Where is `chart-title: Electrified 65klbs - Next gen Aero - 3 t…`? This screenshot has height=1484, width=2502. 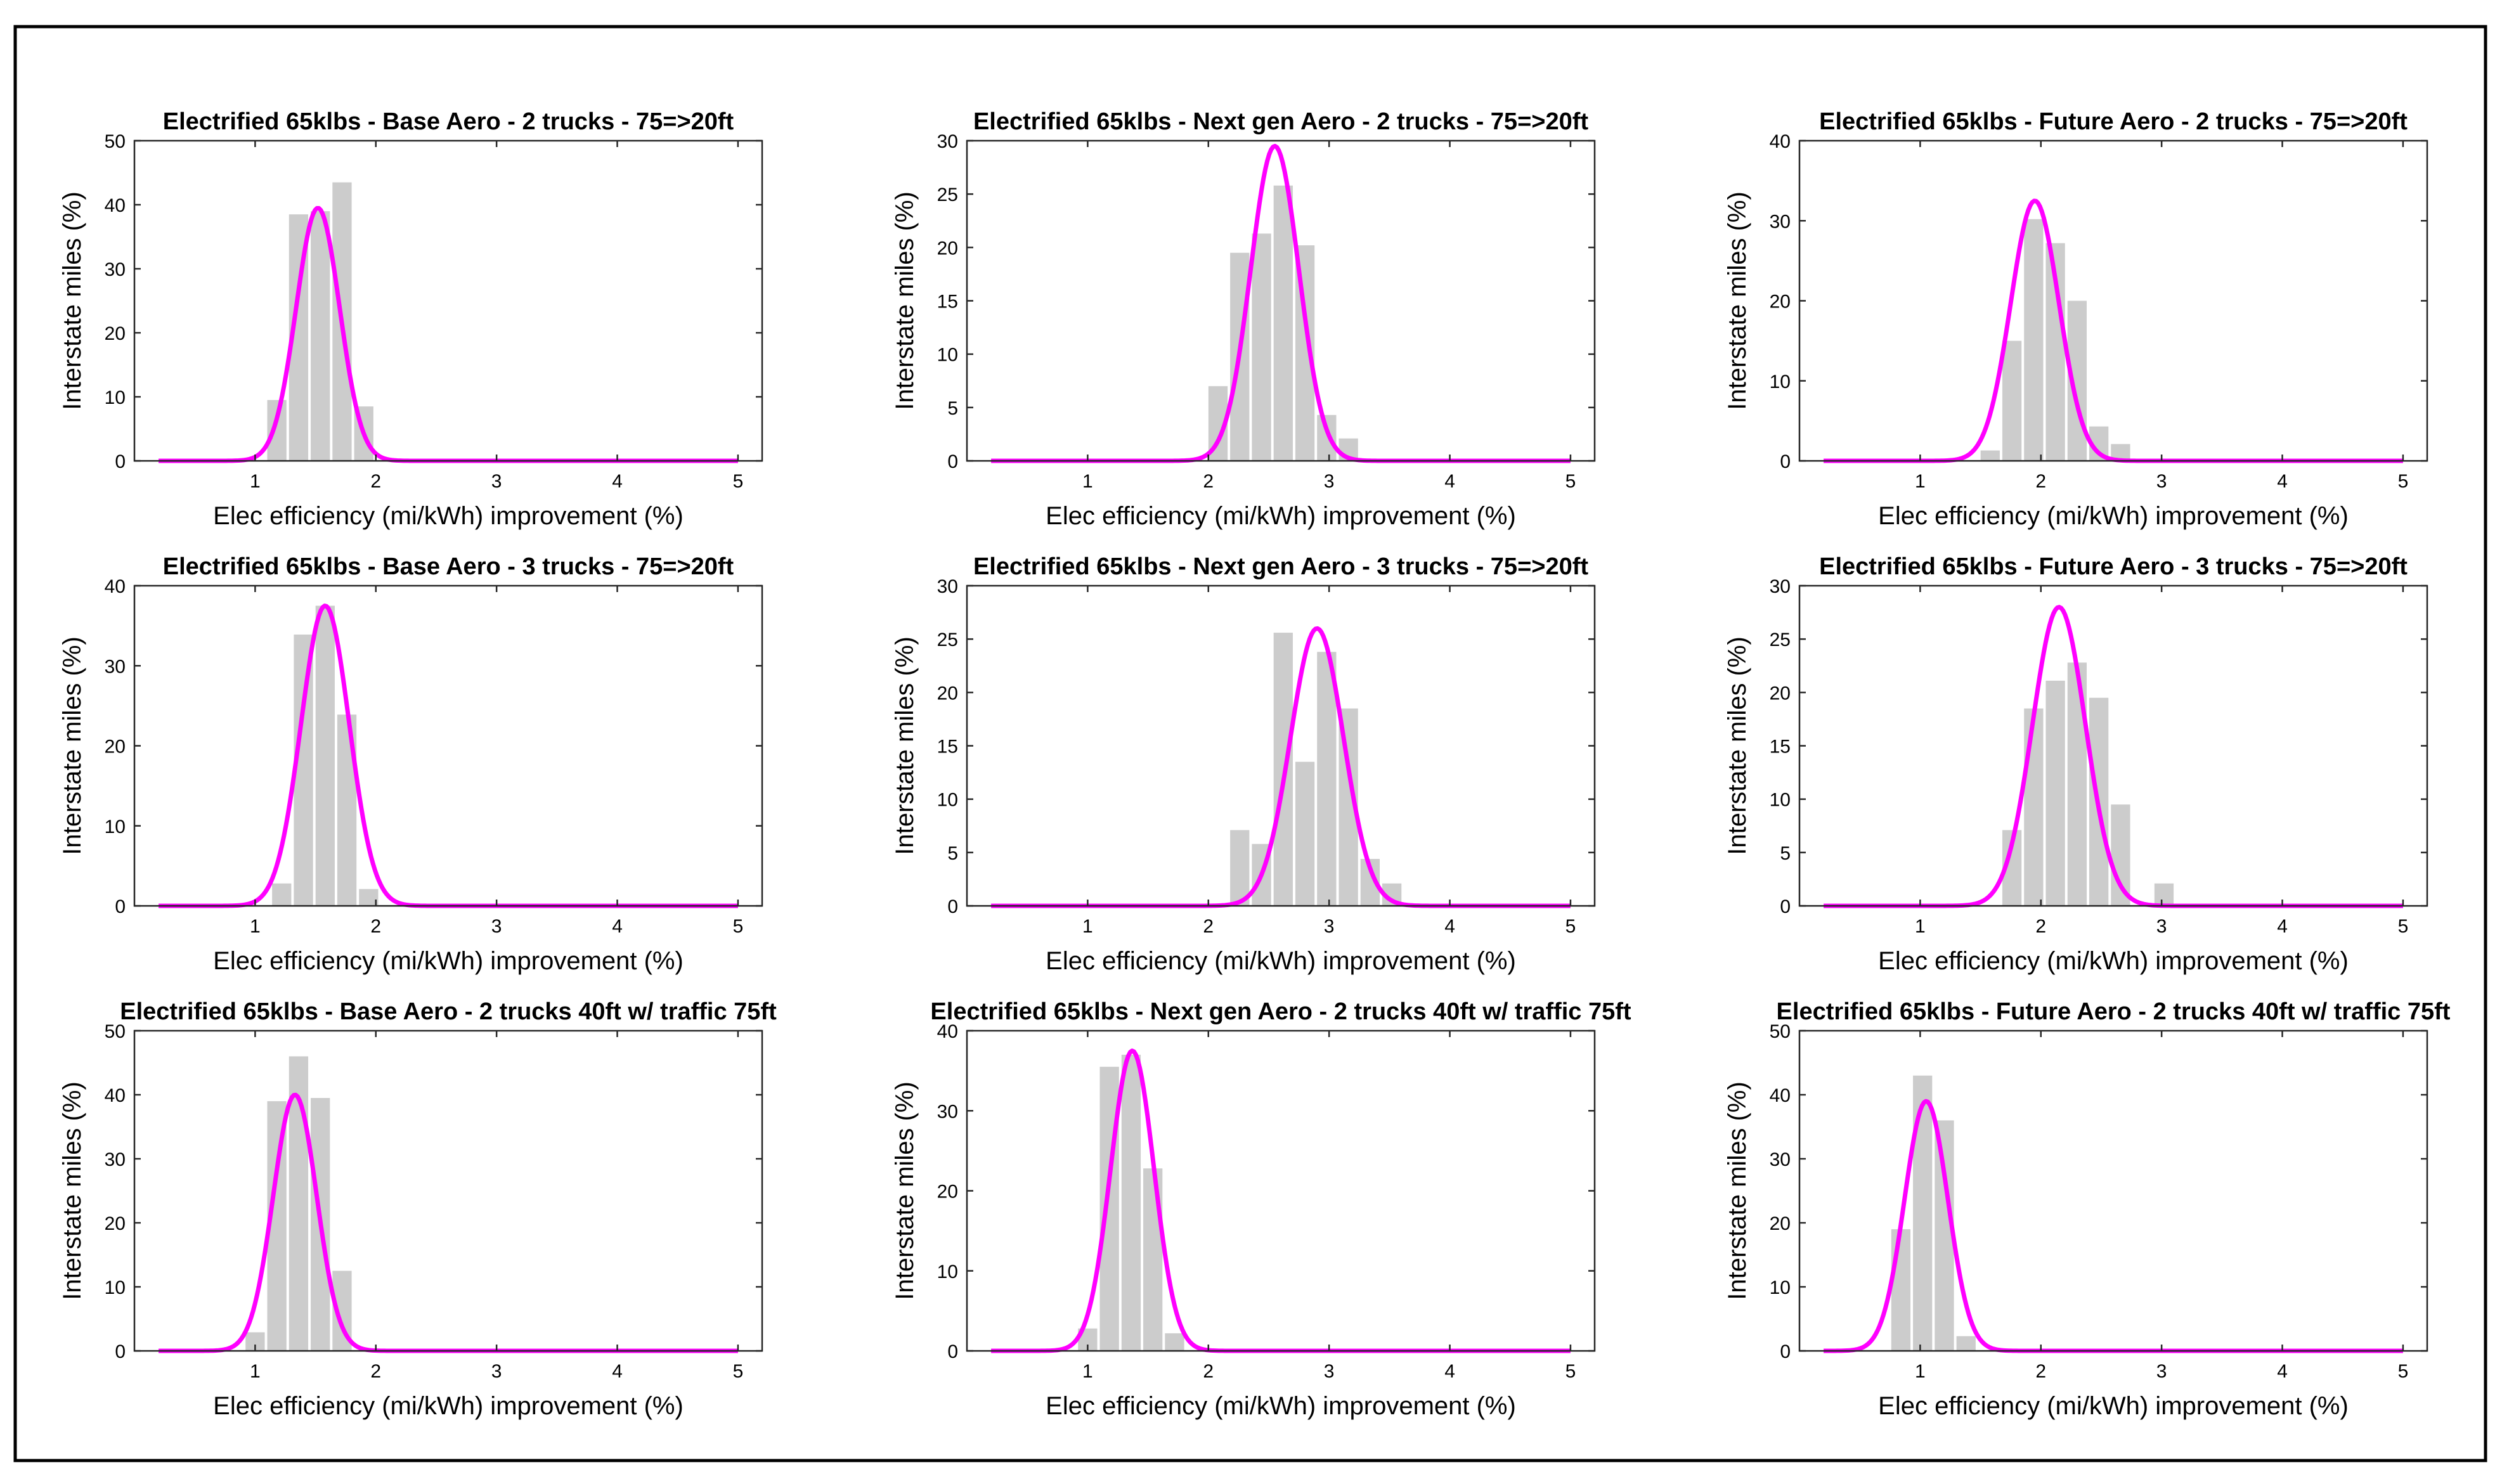
chart-title: Electrified 65klbs - Next gen Aero - 3 t… is located at coordinates (1280, 566).